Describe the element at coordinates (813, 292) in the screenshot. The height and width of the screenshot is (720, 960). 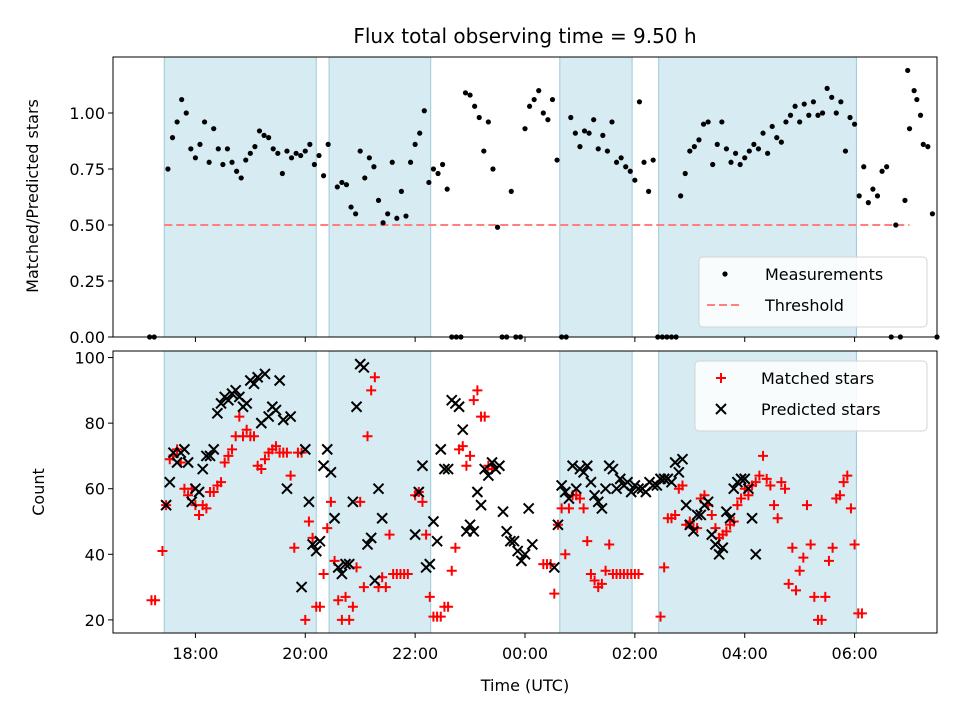
I see `legend: Measurements Threshold` at that location.